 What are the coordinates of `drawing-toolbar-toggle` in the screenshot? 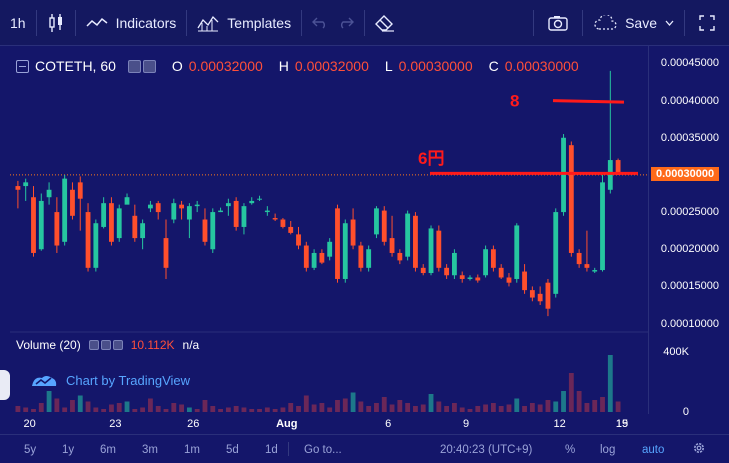 It's located at (5, 385).